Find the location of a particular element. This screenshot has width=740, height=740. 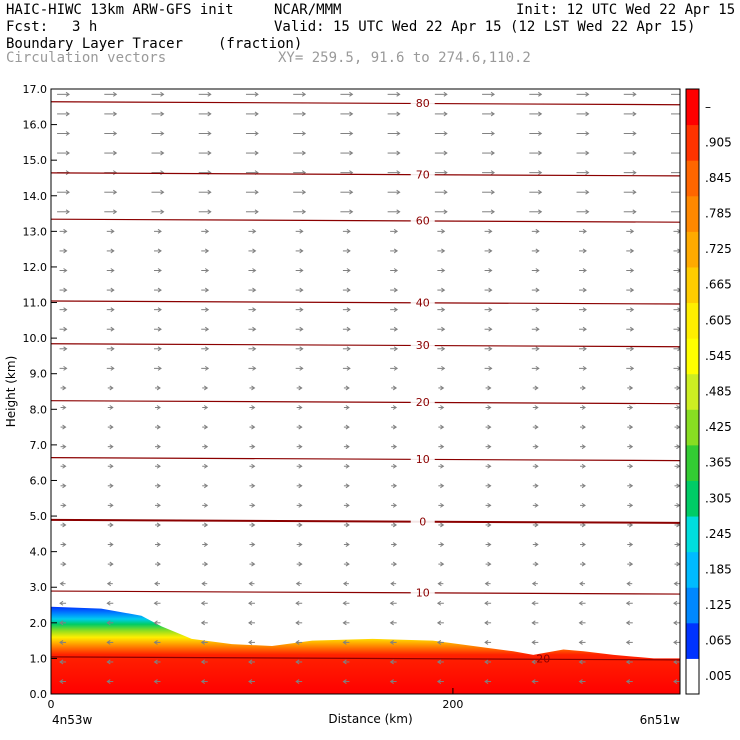

org-label: NCAR/MMM is located at coordinates (308, 10).